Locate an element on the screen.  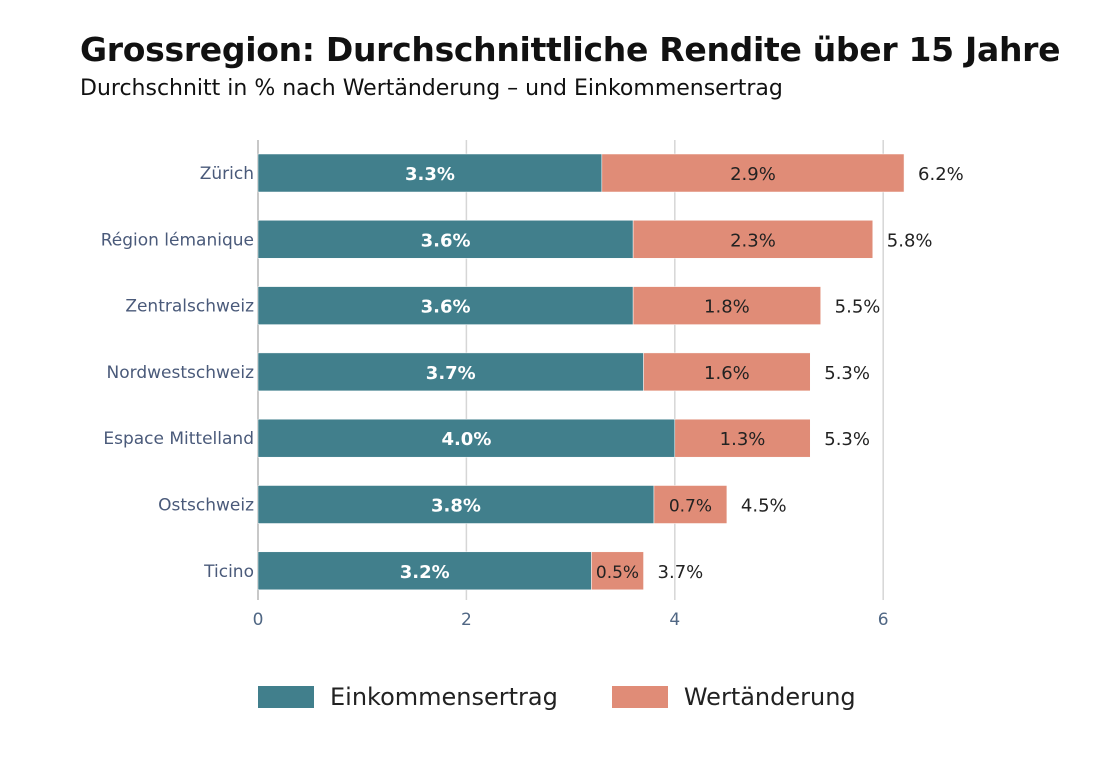
y-category-label: Ticino is located at coordinates (228, 572).